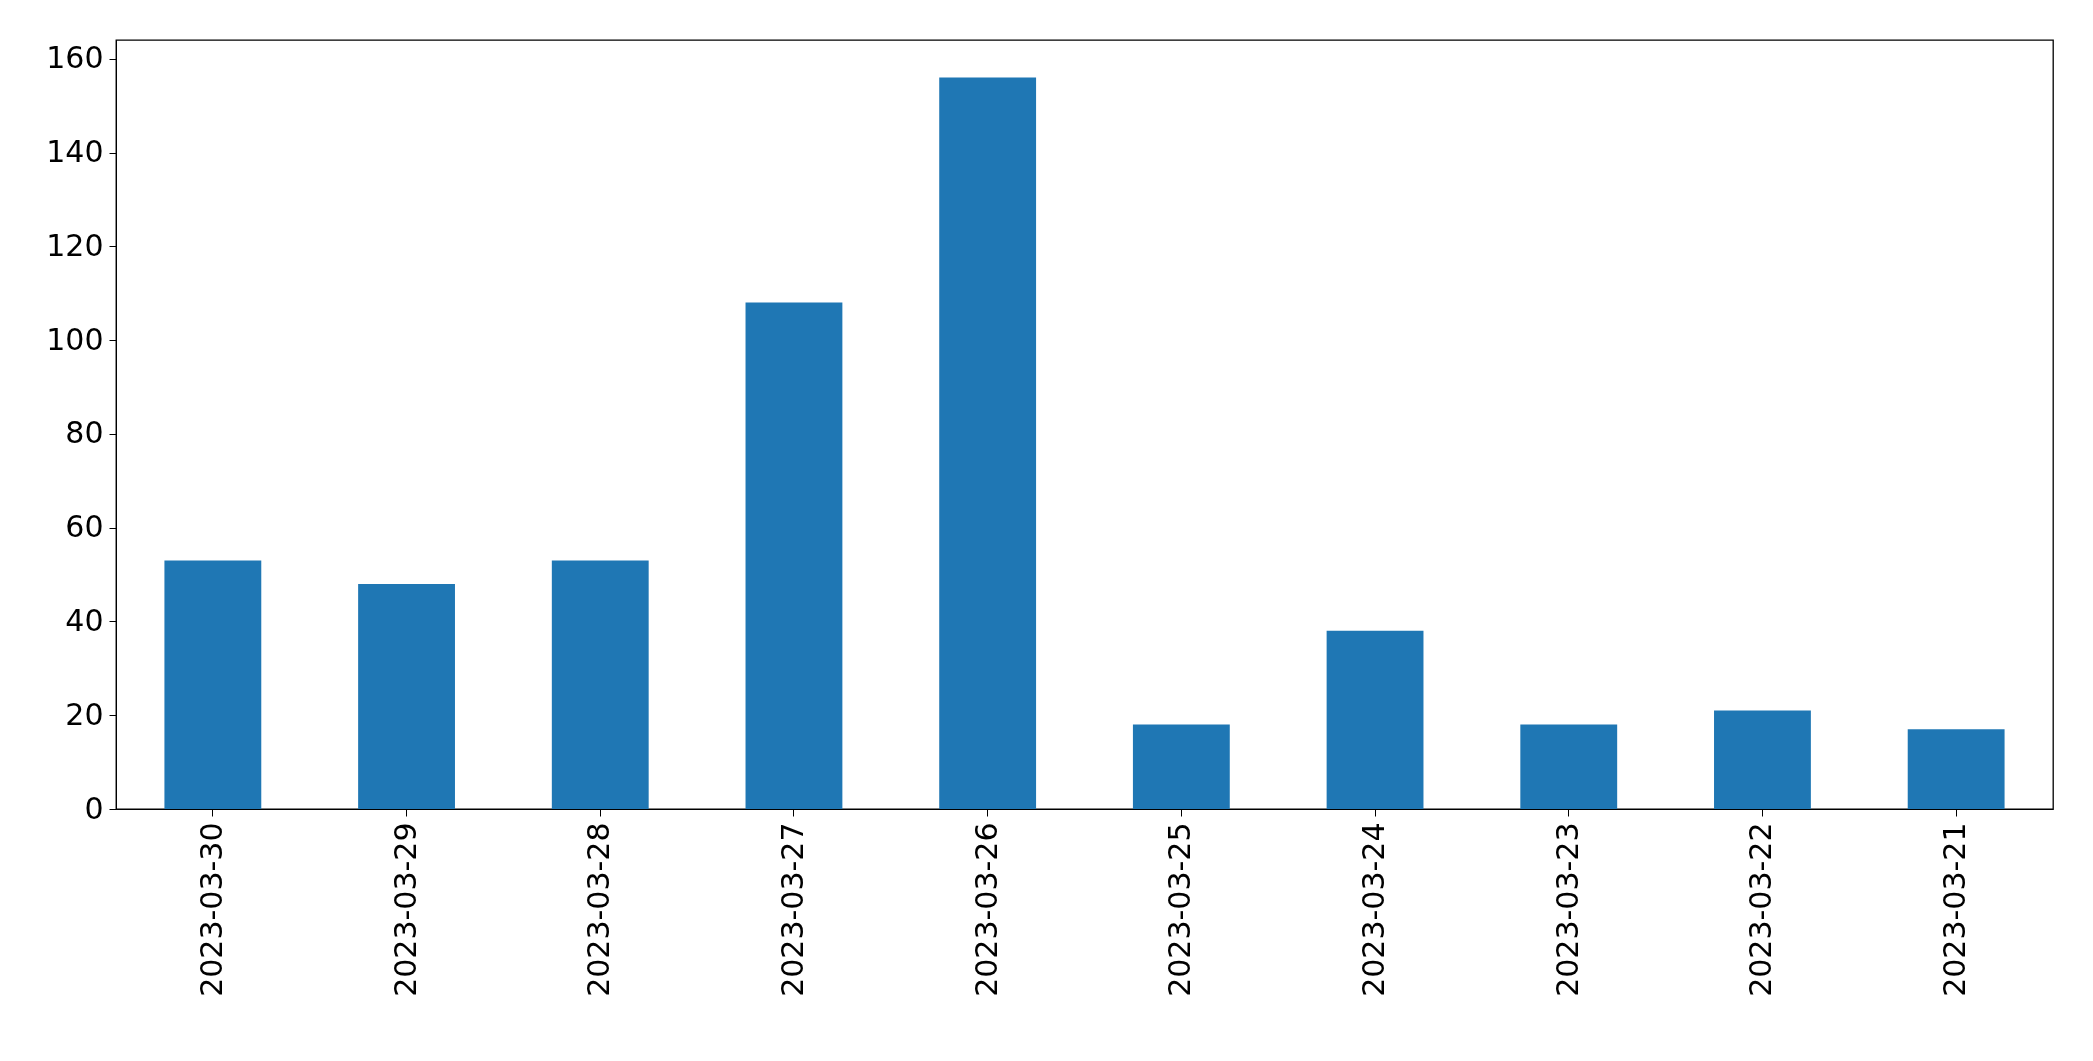 The width and height of the screenshot is (2093, 1061). Describe the element at coordinates (405, 909) in the screenshot. I see `x-tick-label: 2023-03-29` at that location.